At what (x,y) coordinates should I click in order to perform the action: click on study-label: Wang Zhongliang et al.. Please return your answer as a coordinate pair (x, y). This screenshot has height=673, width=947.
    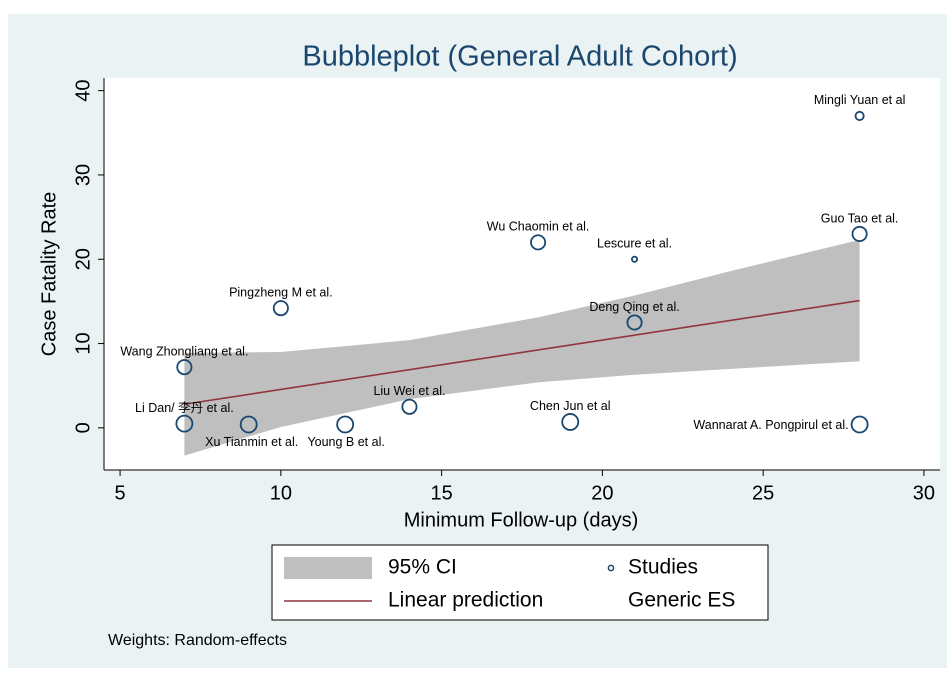
    Looking at the image, I should click on (184, 351).